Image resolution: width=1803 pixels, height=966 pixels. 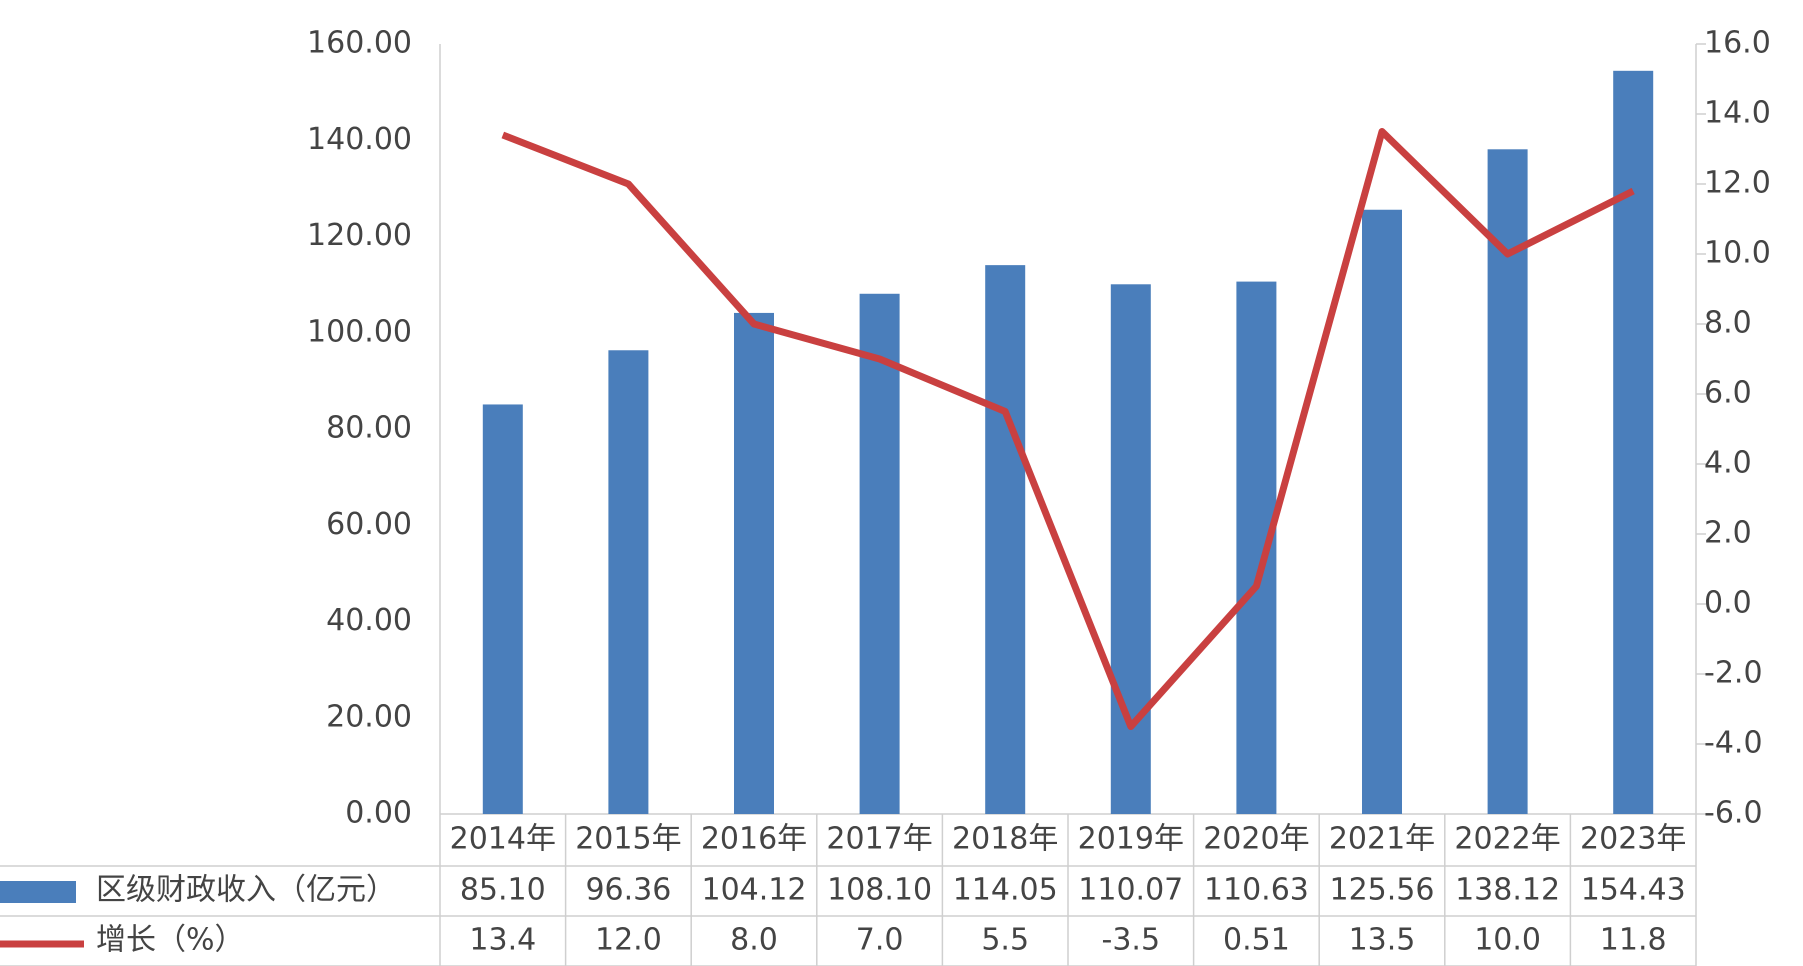 What do you see at coordinates (1005, 839) in the screenshot?
I see `x-tick-label: 2018年` at bounding box center [1005, 839].